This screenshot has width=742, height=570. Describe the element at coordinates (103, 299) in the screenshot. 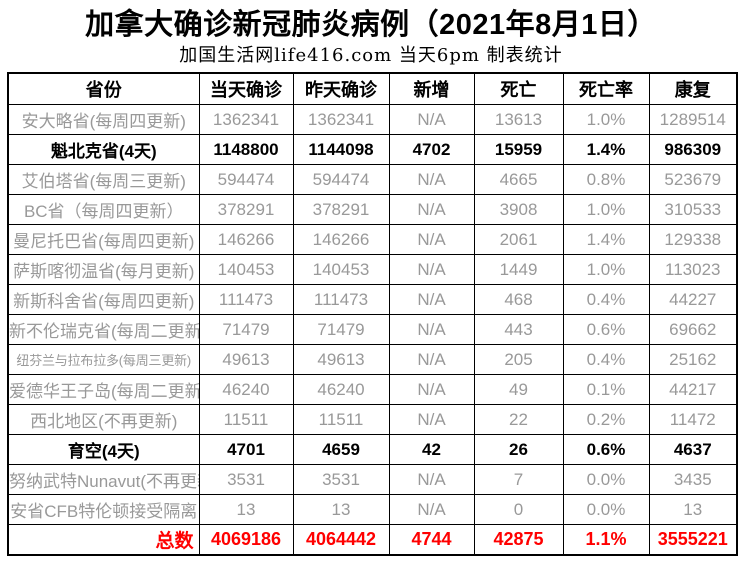

I see `cell-province: 新斯科舍省(每周四更新)` at that location.